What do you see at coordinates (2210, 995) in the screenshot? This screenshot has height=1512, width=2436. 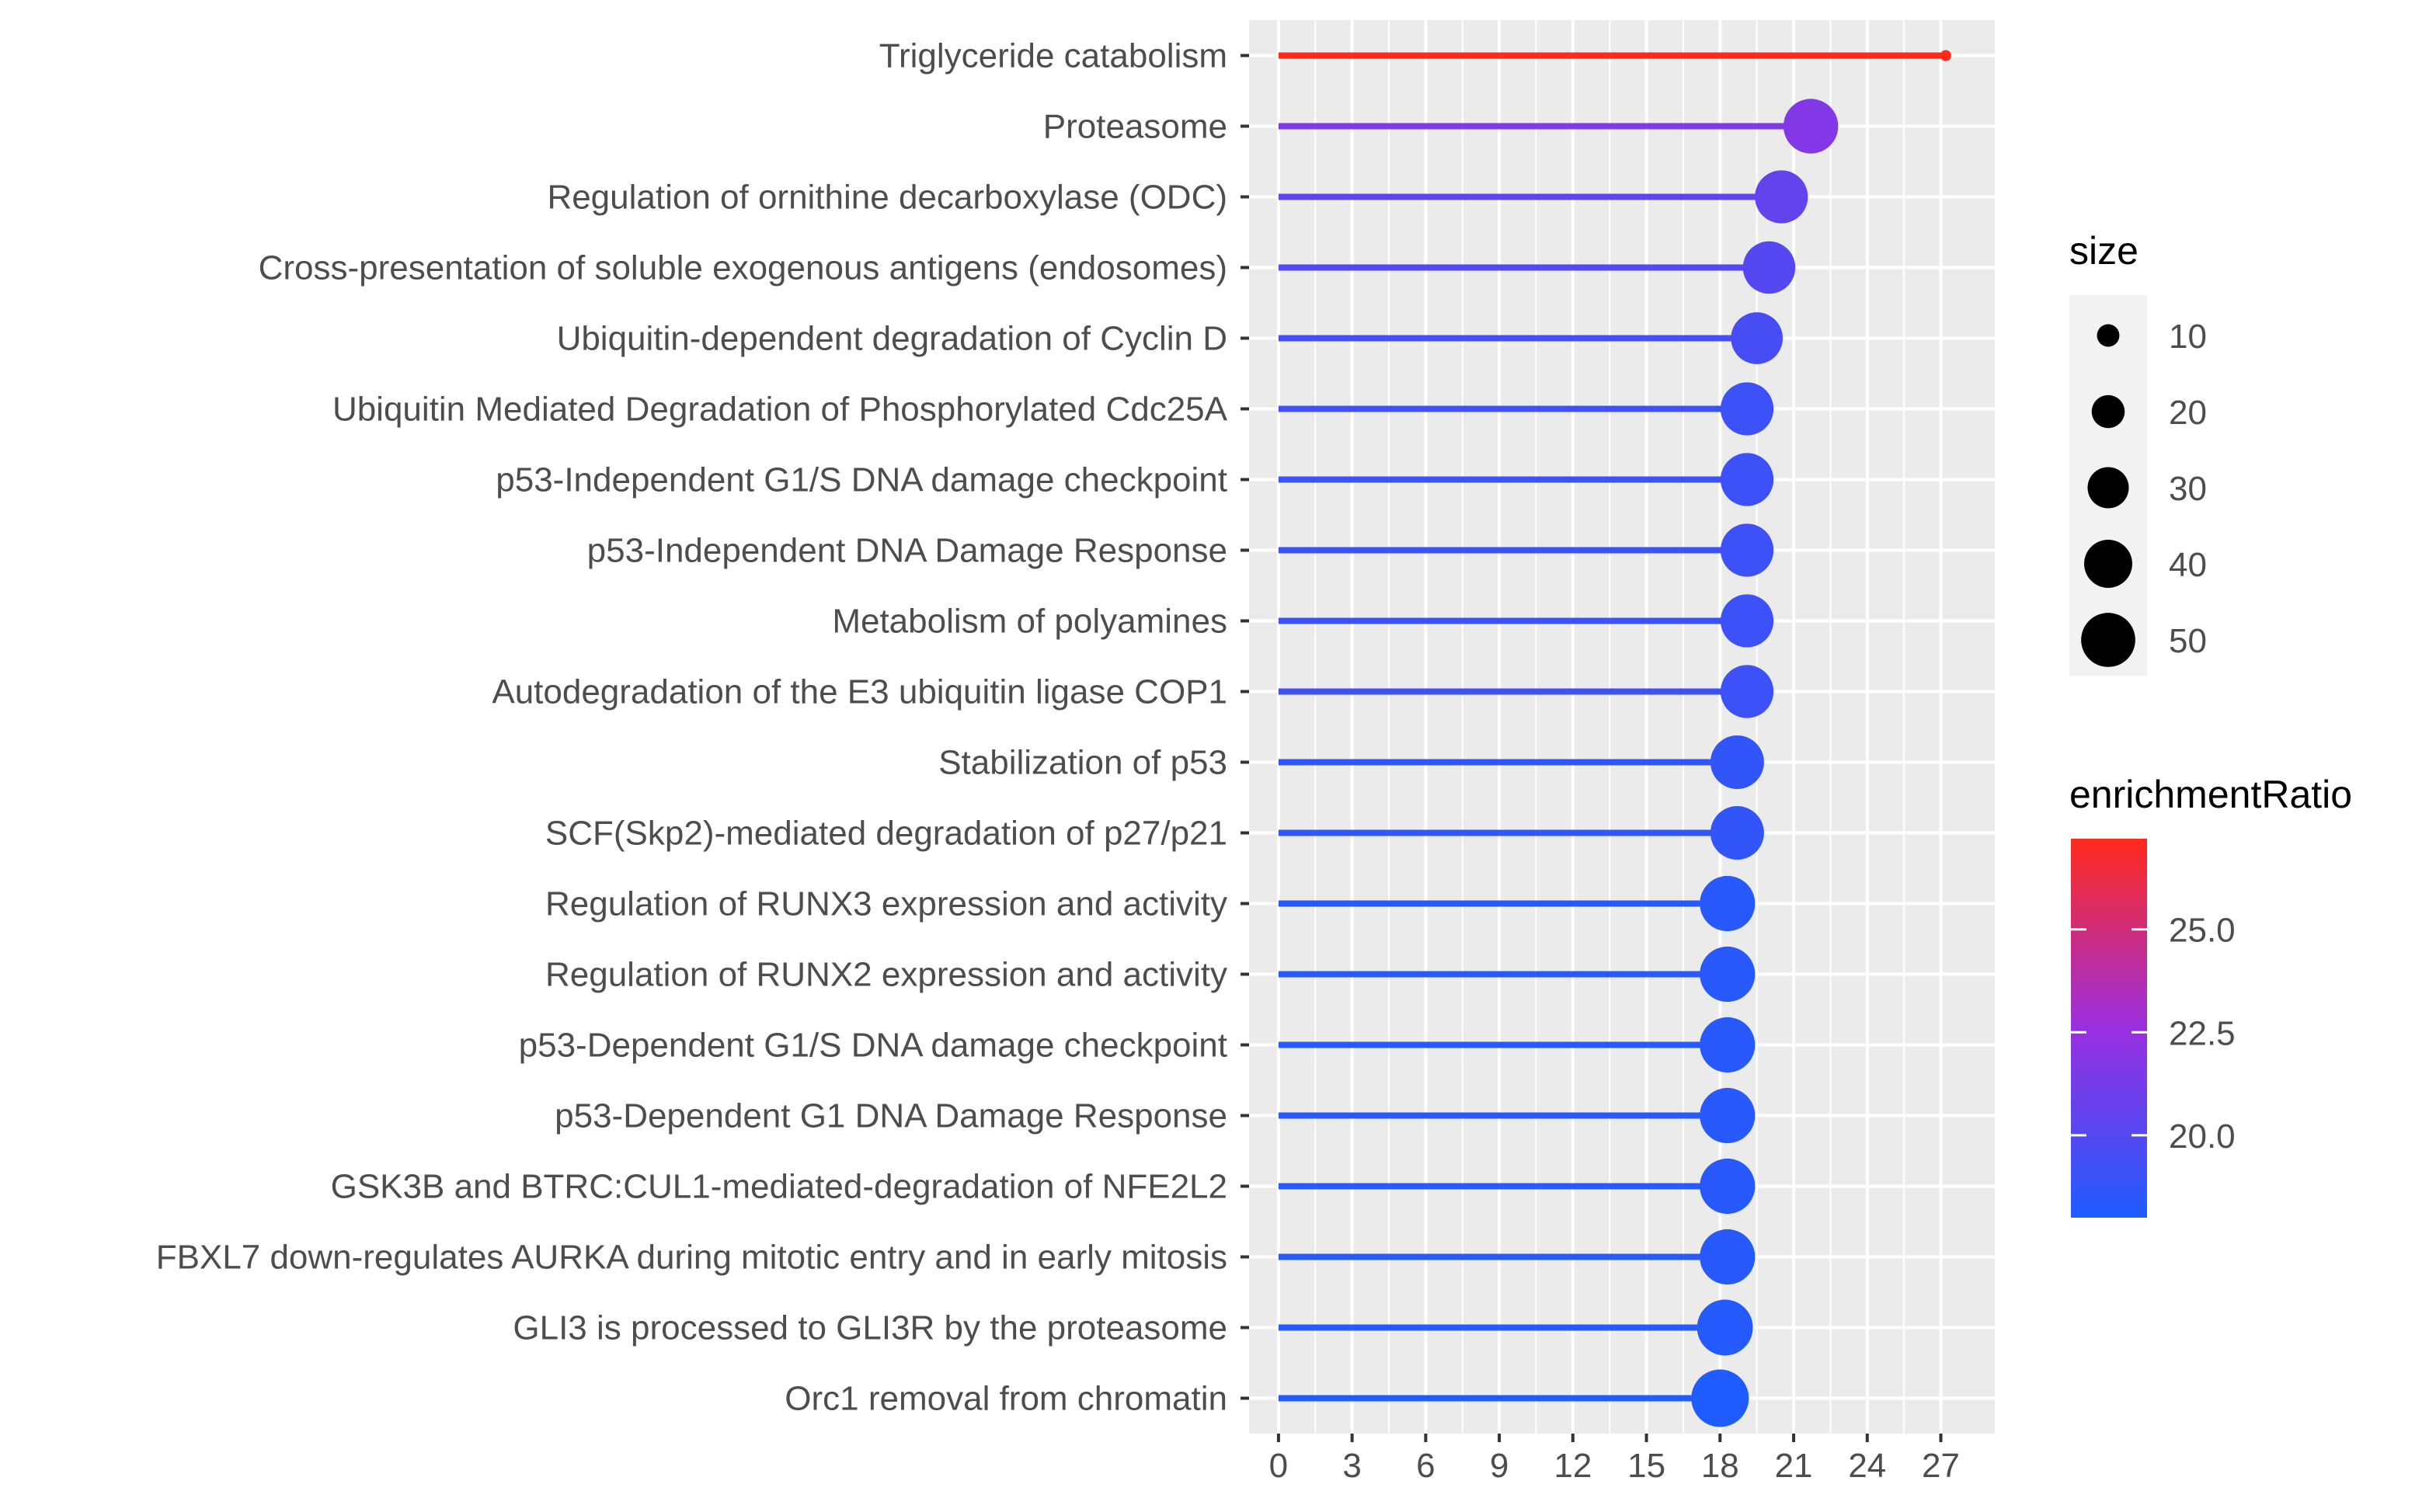 I see `color-legend: enrichmentRatio 25.0 22.5 20.0` at bounding box center [2210, 995].